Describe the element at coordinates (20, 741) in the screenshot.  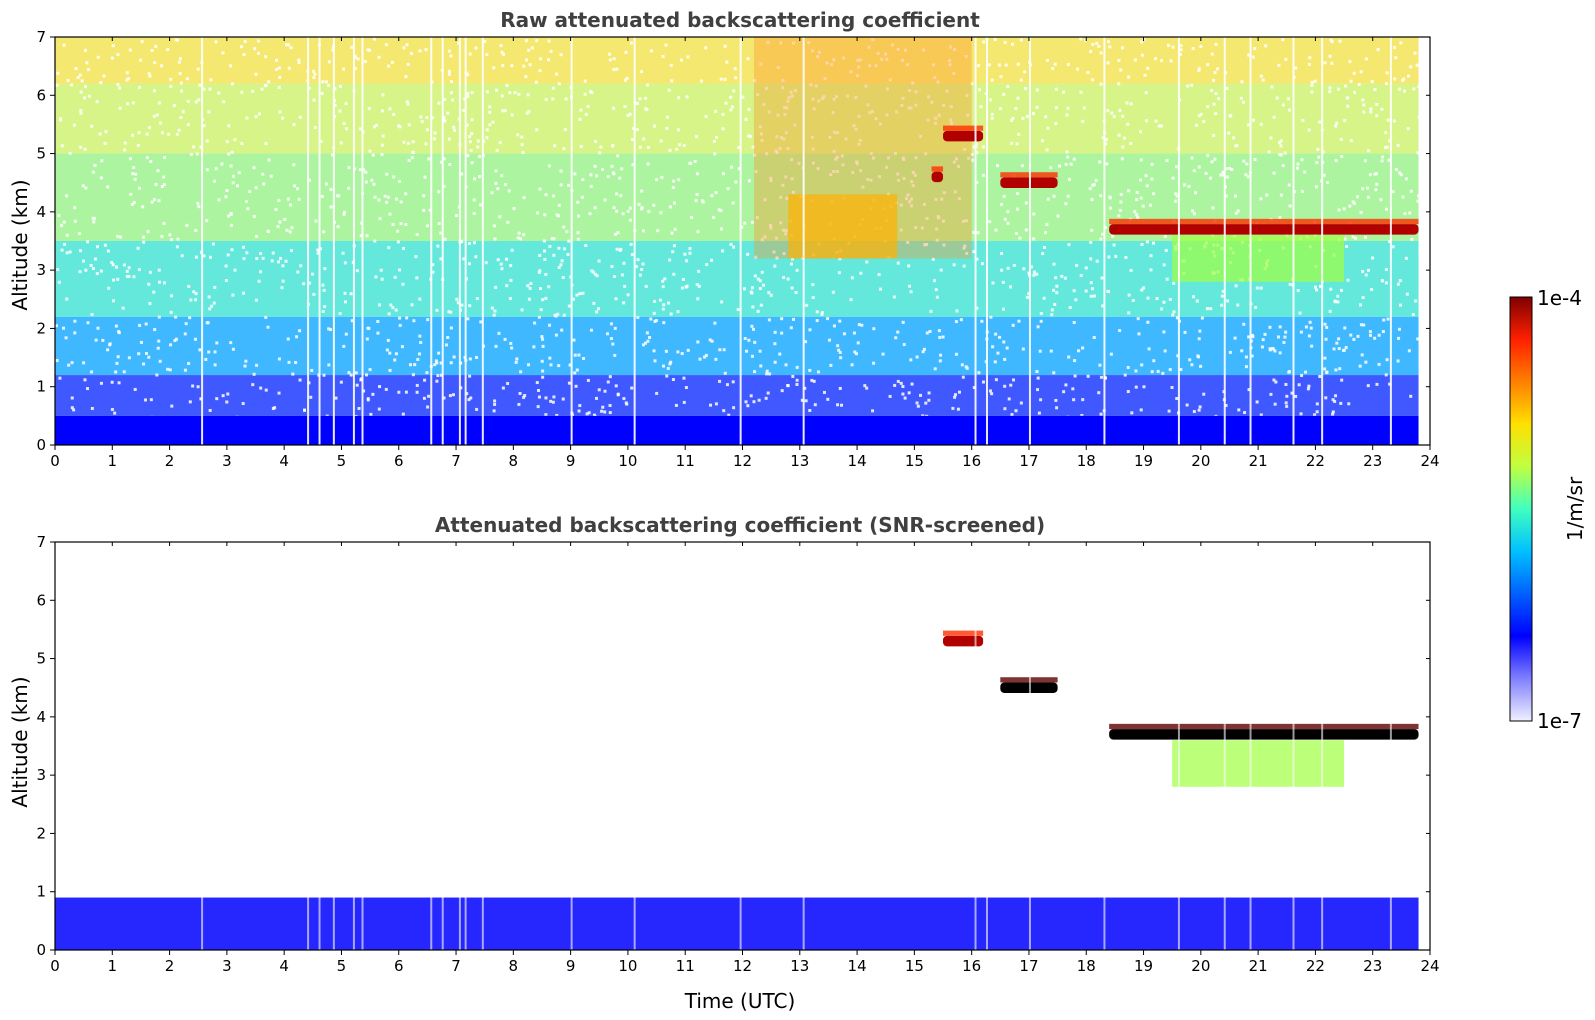
I see `bottom-panel-y-axis-label: Altitude (km)` at that location.